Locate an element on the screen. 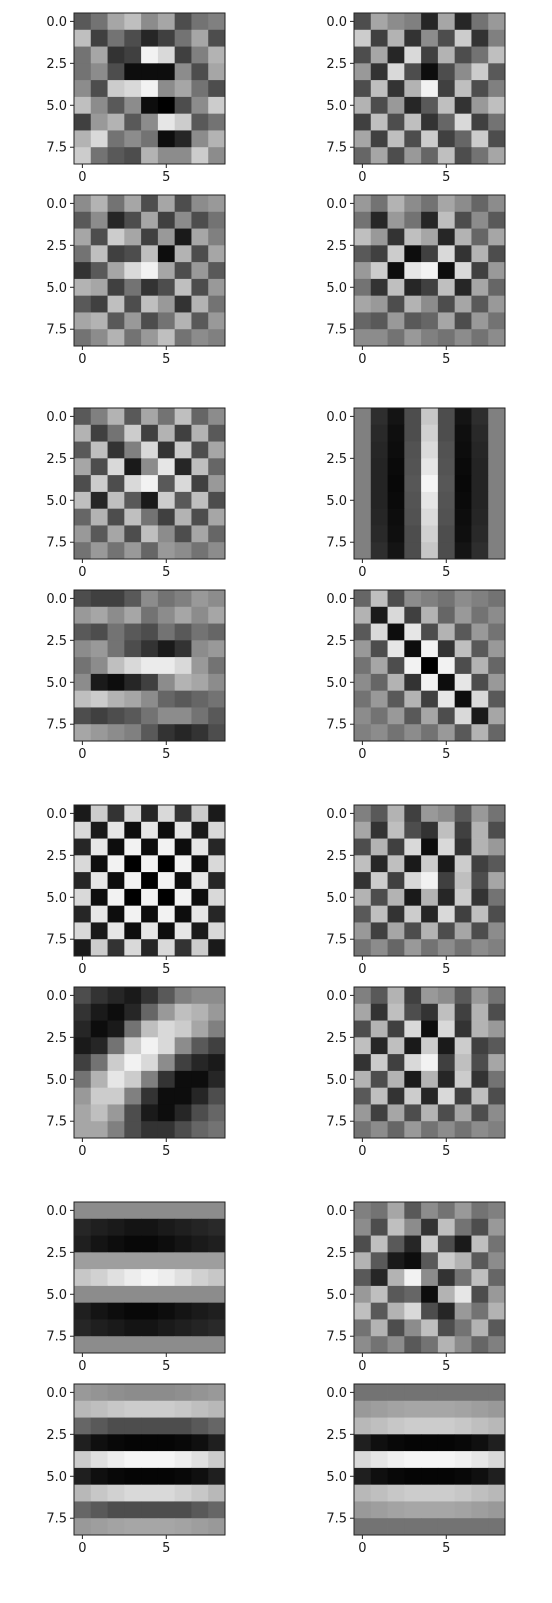  y-tick-label: 5.0 is located at coordinates (336, 1295).